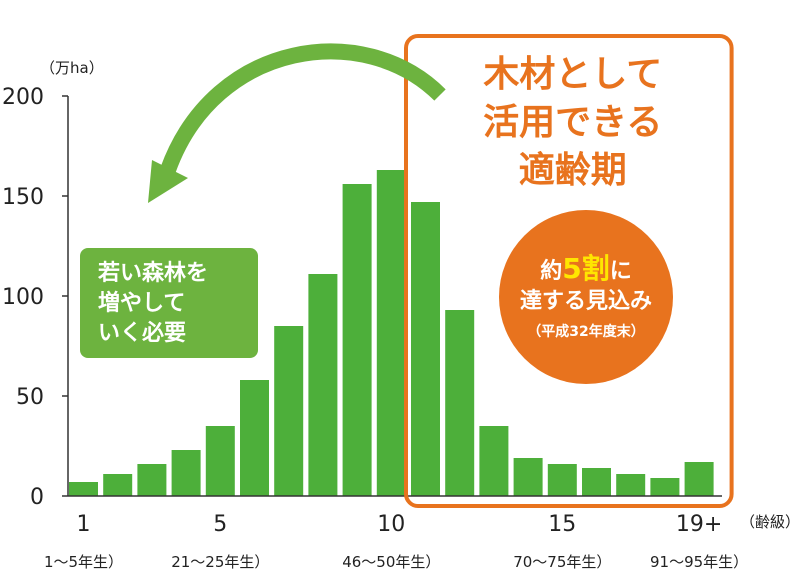  I want to click on x-tick-label: 15, so click(562, 524).